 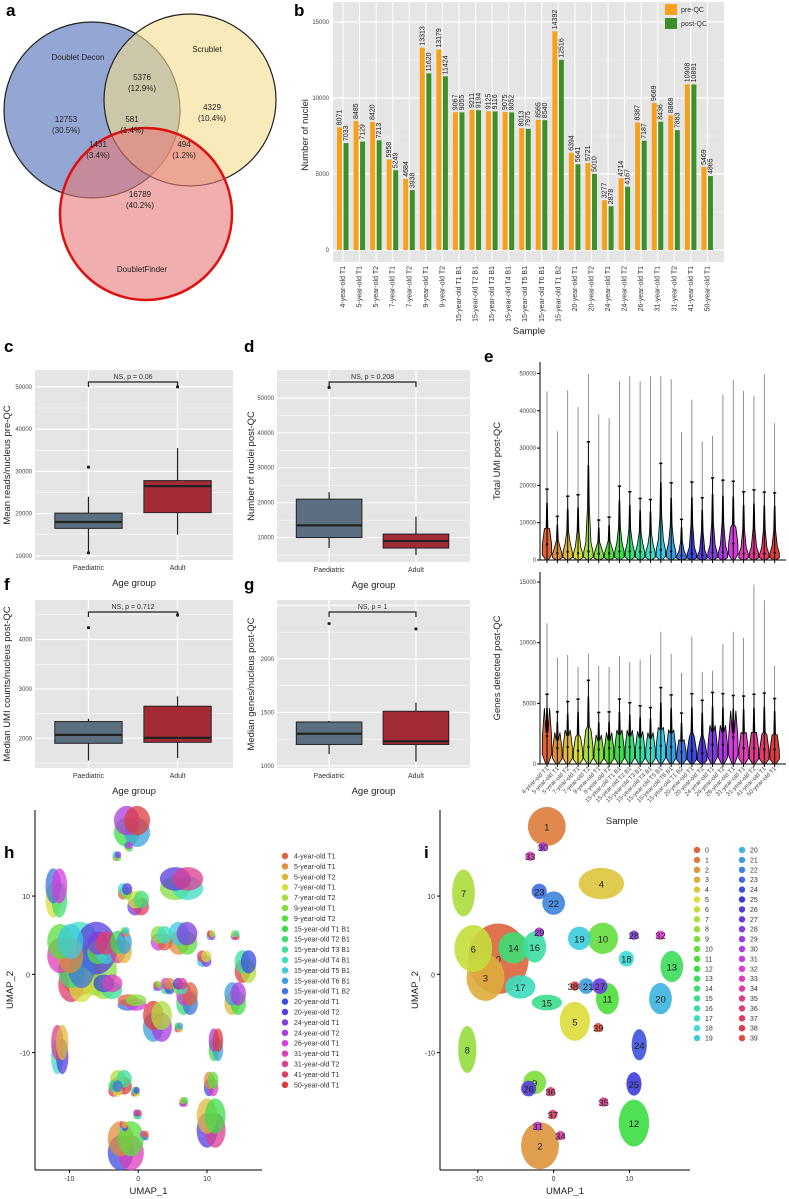 What do you see at coordinates (513, 949) in the screenshot?
I see `cluster-label: 14` at bounding box center [513, 949].